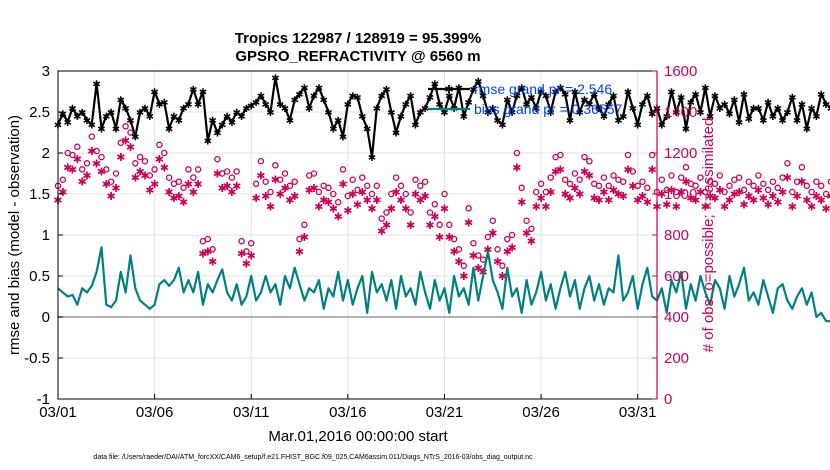 This screenshot has width=830, height=470. I want to click on y-left-tick-label: 2, so click(46, 153).